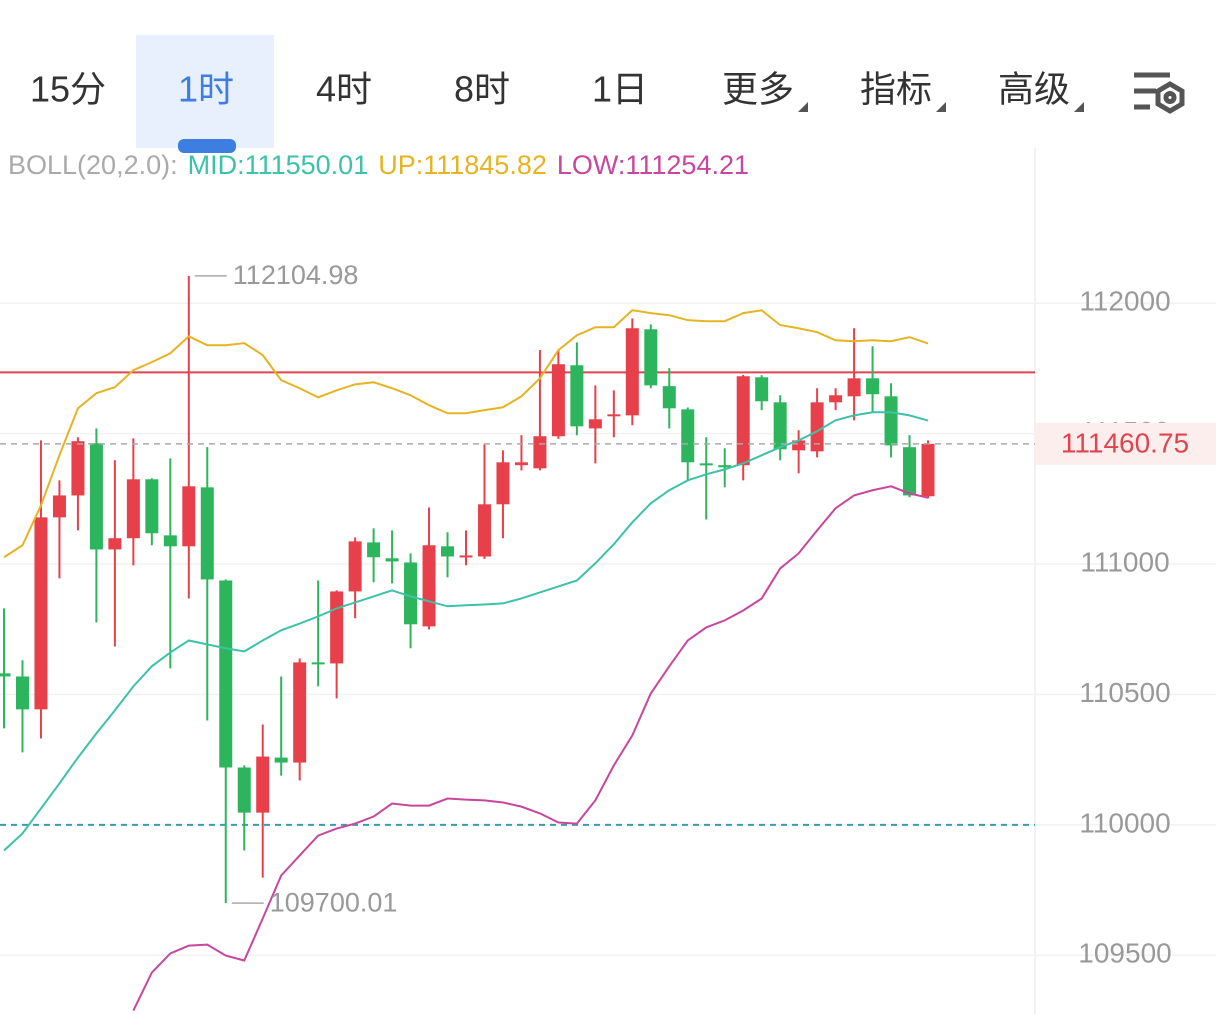 The height and width of the screenshot is (1014, 1216). What do you see at coordinates (207, 146) in the screenshot?
I see `tab-indicator` at bounding box center [207, 146].